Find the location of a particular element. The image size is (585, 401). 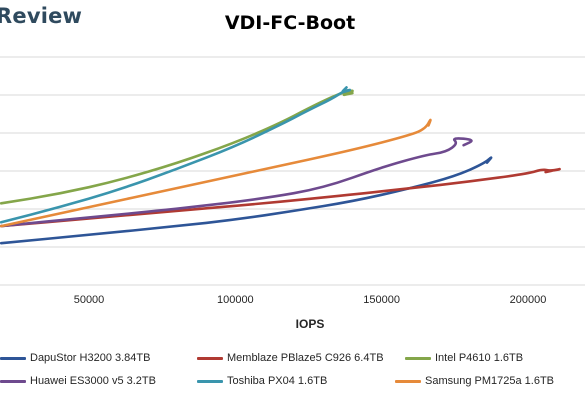

legend-item: Huawei ES3000 v5 3.2TB is located at coordinates (78, 381).